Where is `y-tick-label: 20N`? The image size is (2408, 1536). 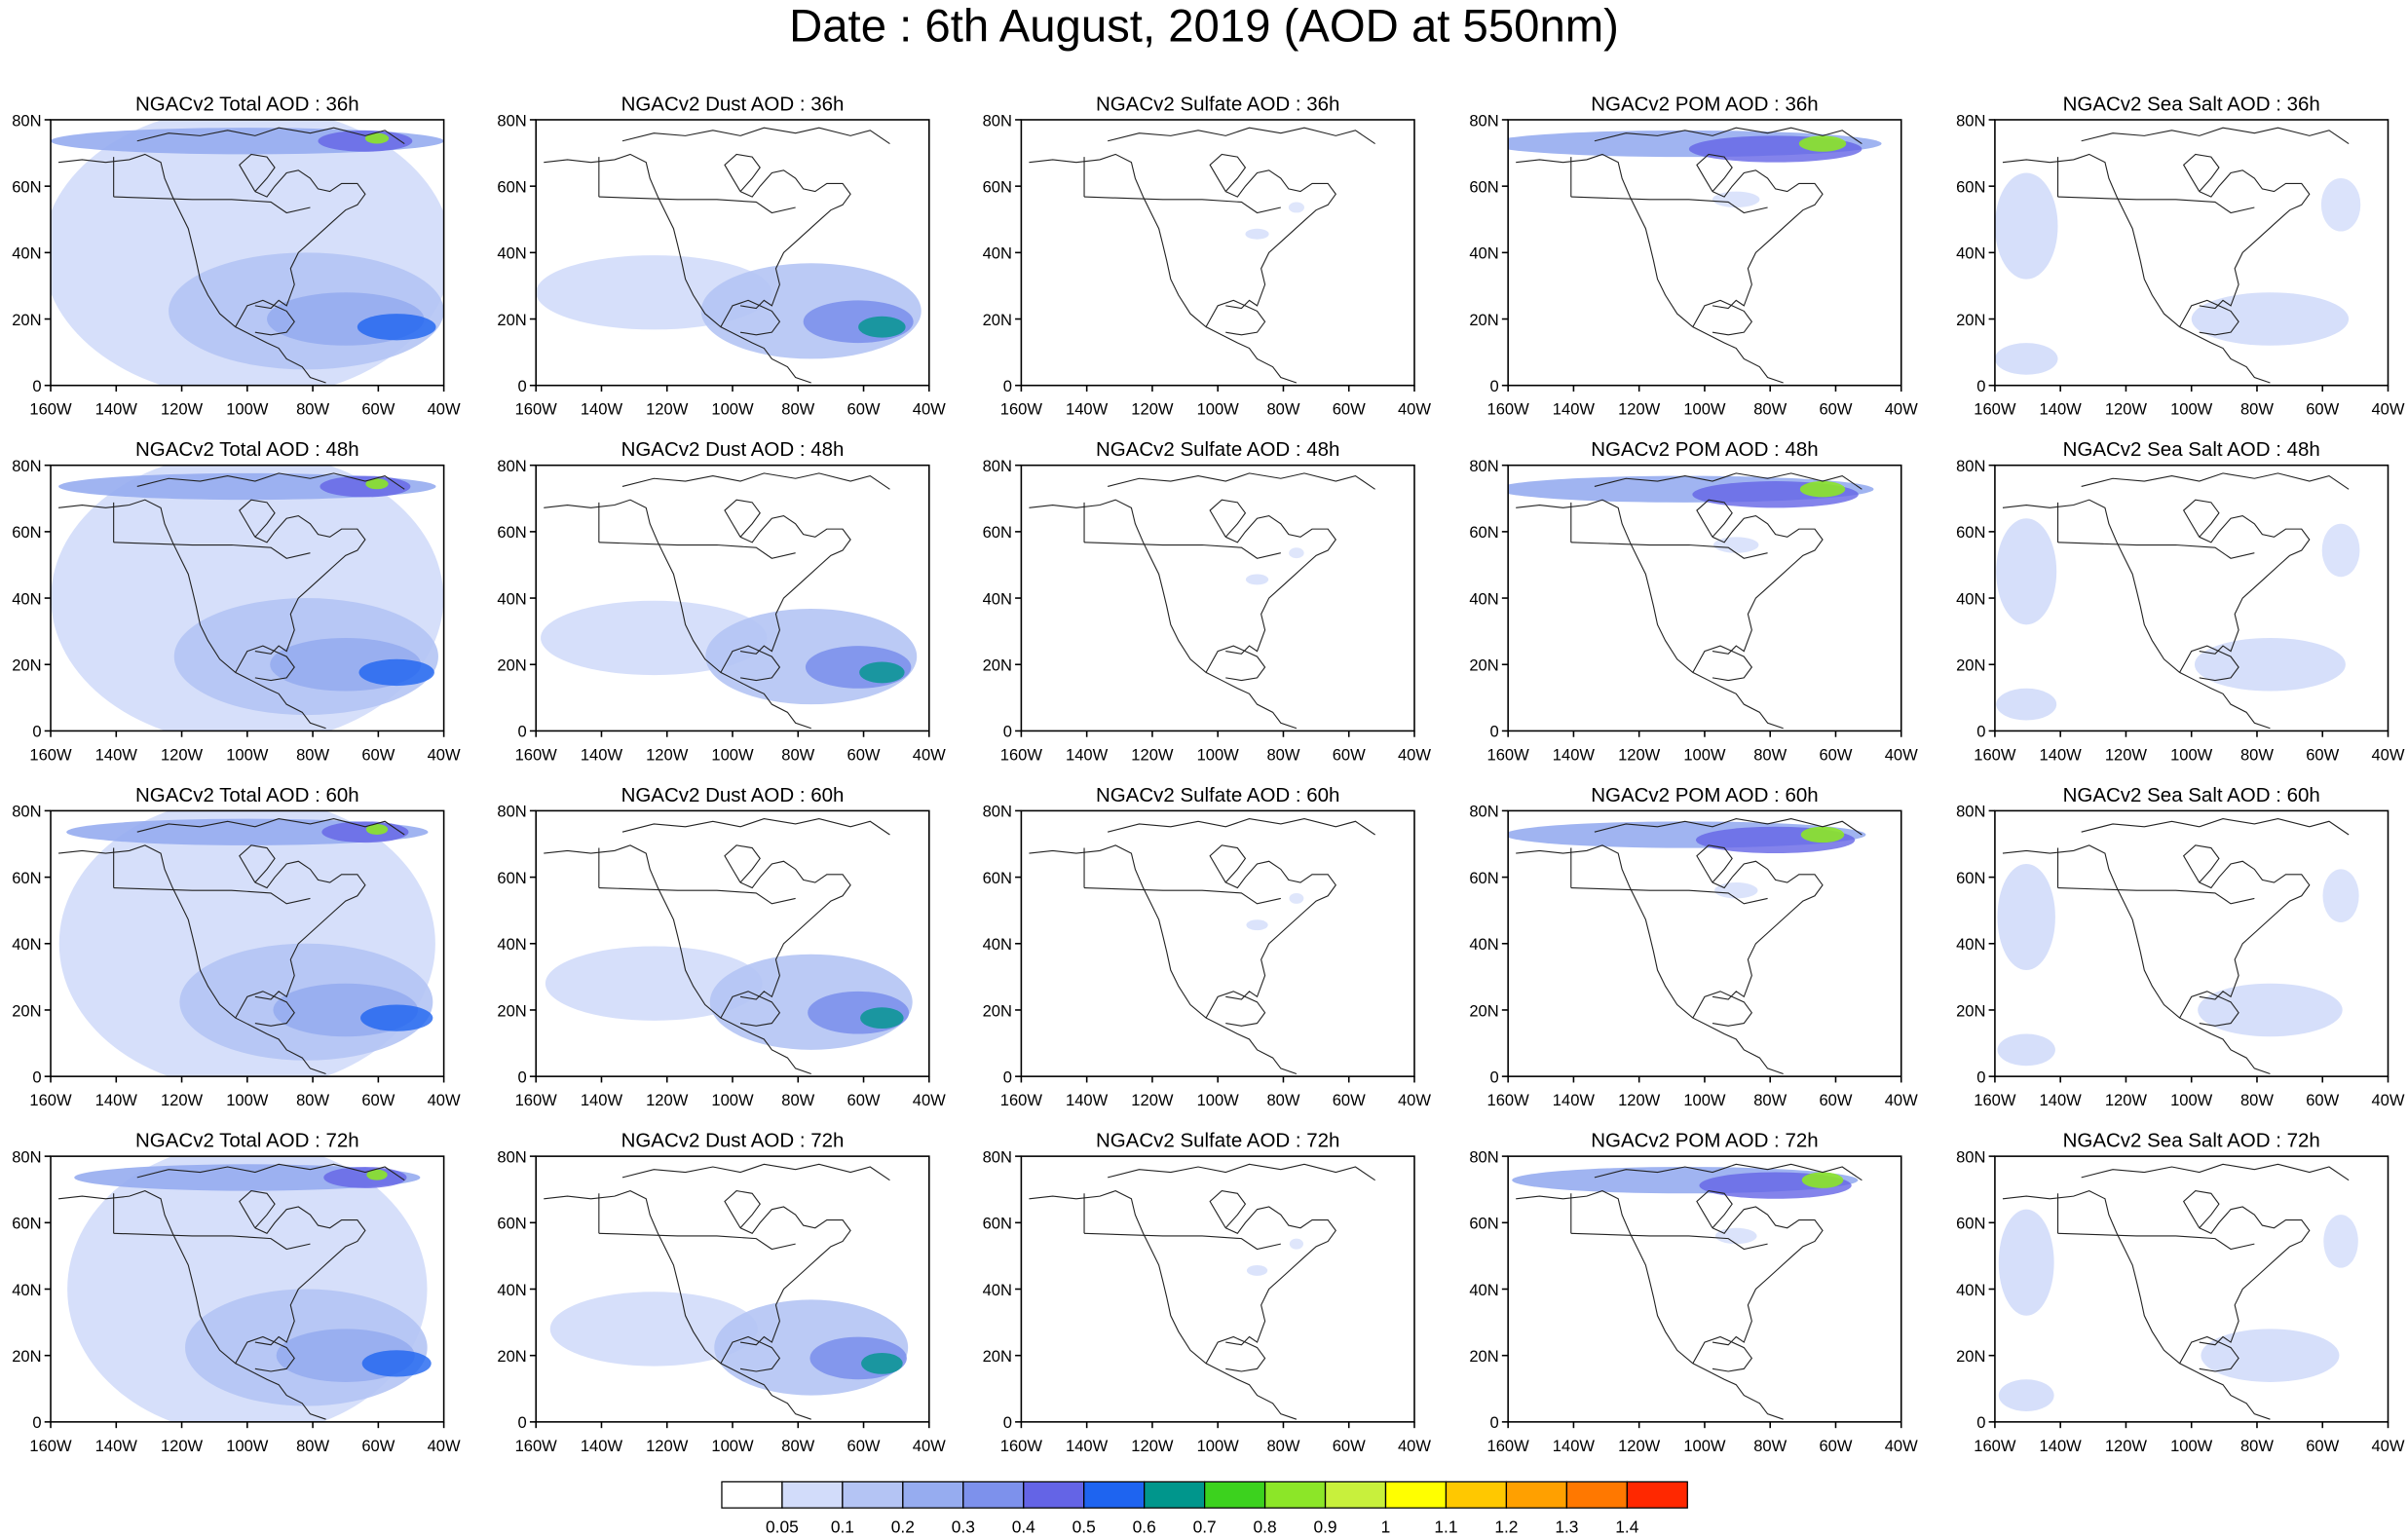
y-tick-label: 20N is located at coordinates (1483, 1356).